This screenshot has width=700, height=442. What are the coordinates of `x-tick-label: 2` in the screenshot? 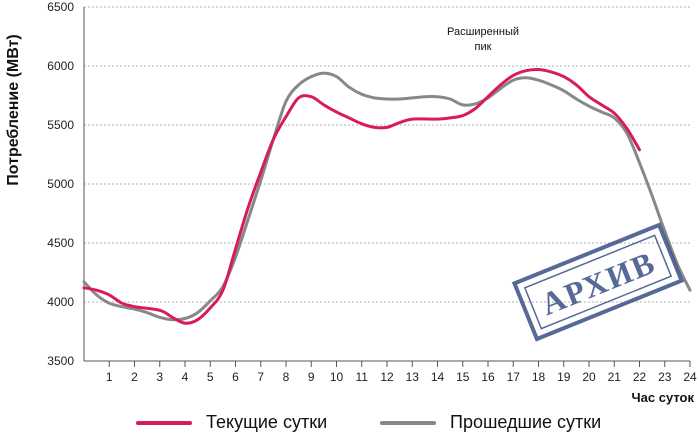 It's located at (134, 377).